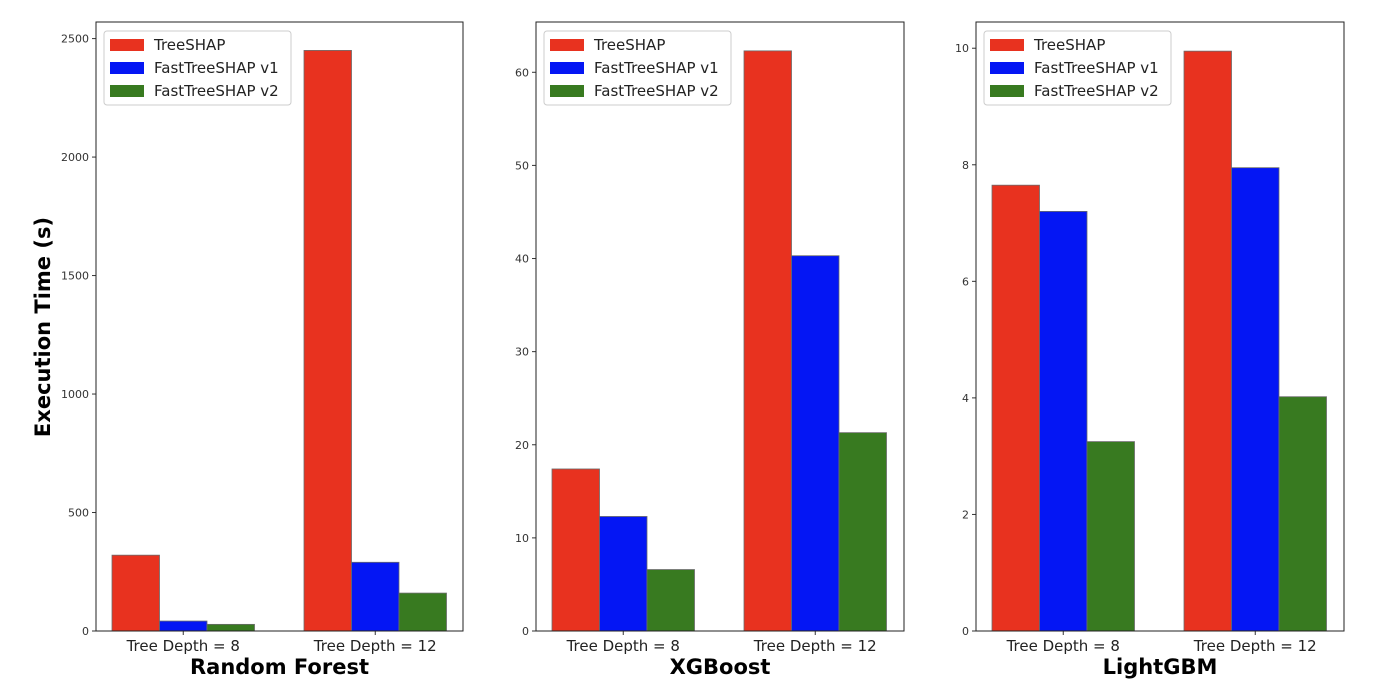 The image size is (1400, 698). I want to click on y-tick-label: 4, so click(965, 398).